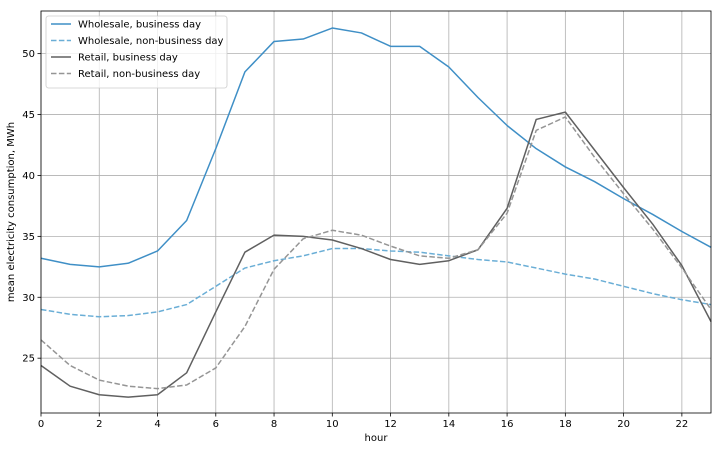 The image size is (721, 451). What do you see at coordinates (507, 424) in the screenshot?
I see `x-tick-label: 16` at bounding box center [507, 424].